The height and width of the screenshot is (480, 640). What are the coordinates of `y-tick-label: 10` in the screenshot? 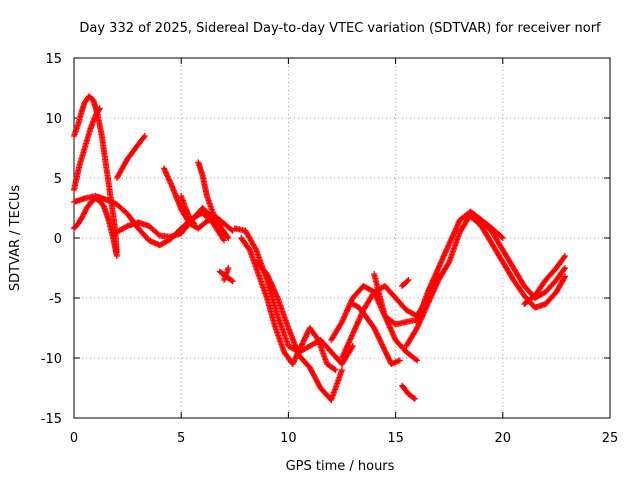 It's located at (53, 119).